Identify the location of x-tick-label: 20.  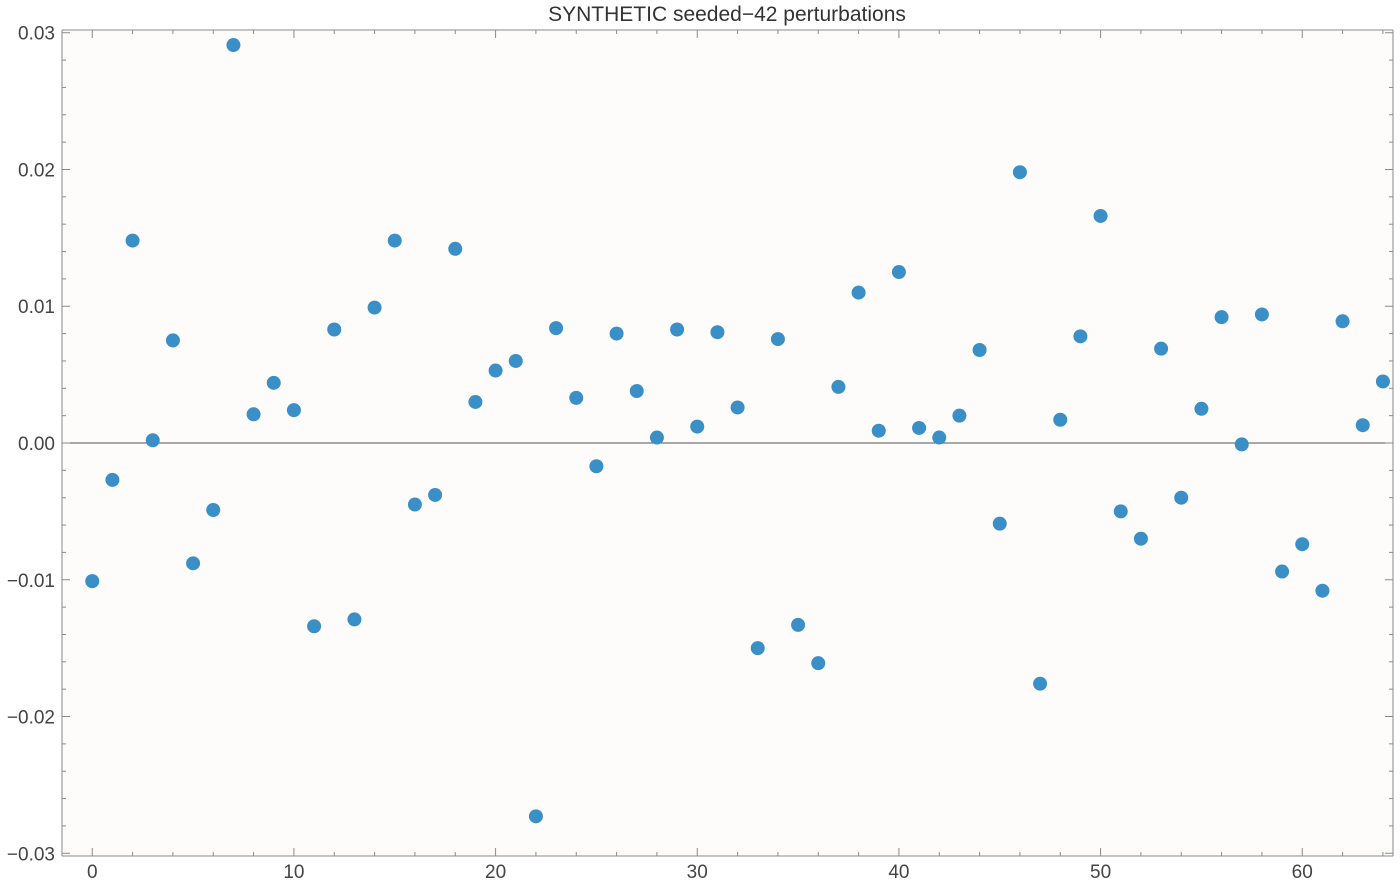
(495, 872).